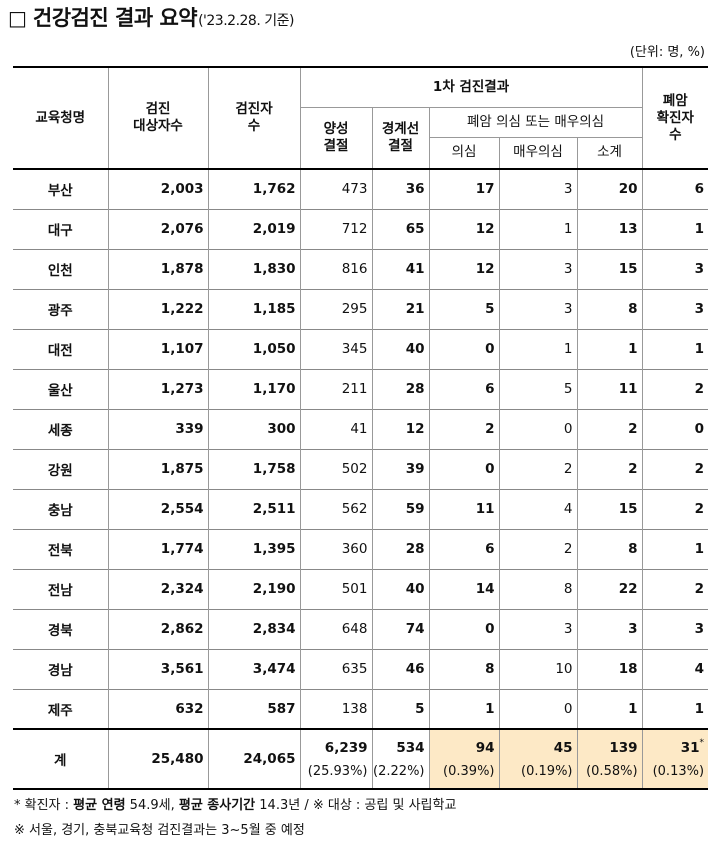 This screenshot has width=723, height=848. I want to click on title-date: ('23.2.28. 기준), so click(246, 21).